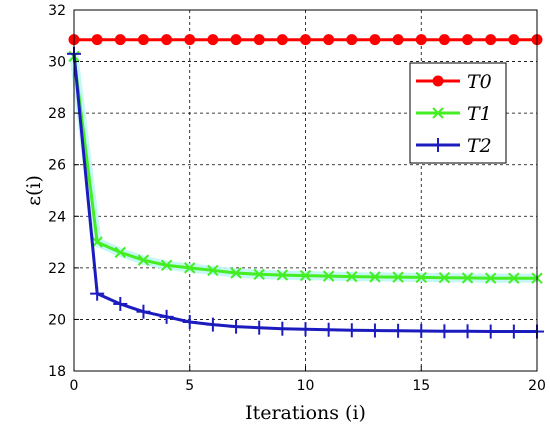  Describe the element at coordinates (57, 63) in the screenshot. I see `y-tick-label: 30` at that location.